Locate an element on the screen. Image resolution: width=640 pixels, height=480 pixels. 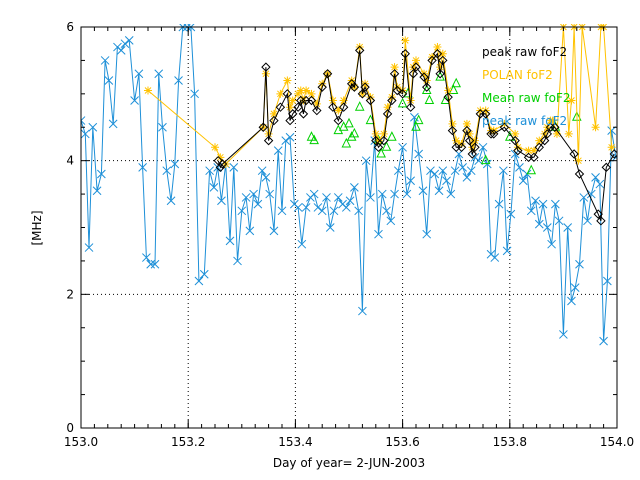
x-tick-label: 153.8 is located at coordinates (510, 442).